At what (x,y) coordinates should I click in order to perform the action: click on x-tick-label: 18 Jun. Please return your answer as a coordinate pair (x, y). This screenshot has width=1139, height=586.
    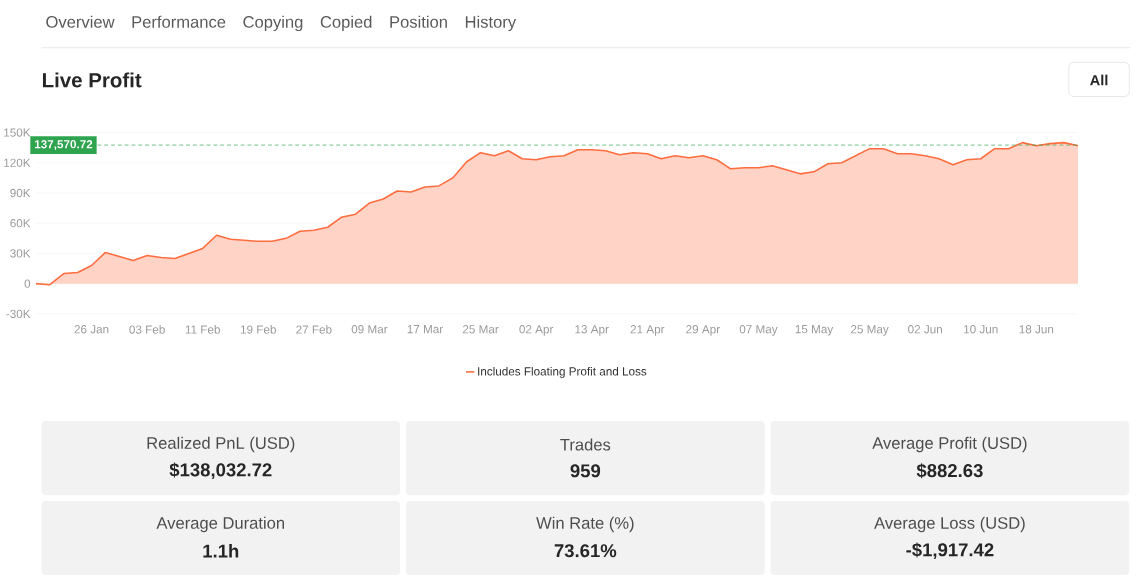
    Looking at the image, I should click on (1036, 329).